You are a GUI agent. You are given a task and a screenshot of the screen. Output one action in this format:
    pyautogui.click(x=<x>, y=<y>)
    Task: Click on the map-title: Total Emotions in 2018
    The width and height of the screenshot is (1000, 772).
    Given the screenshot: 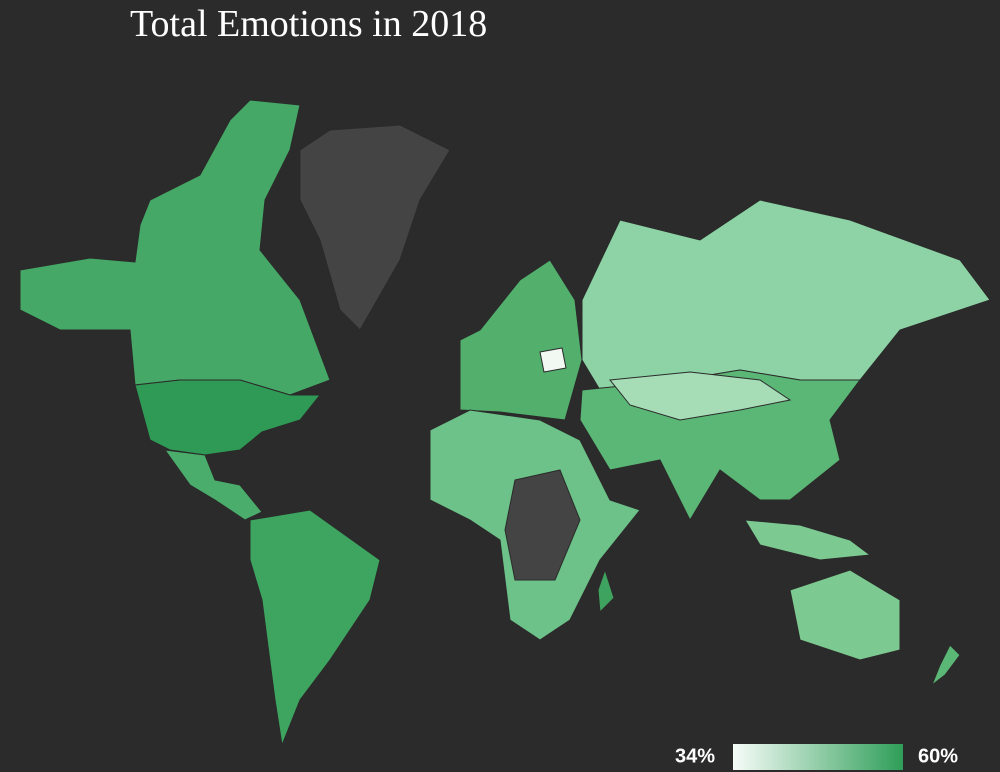 What is the action you would take?
    pyautogui.click(x=308, y=24)
    